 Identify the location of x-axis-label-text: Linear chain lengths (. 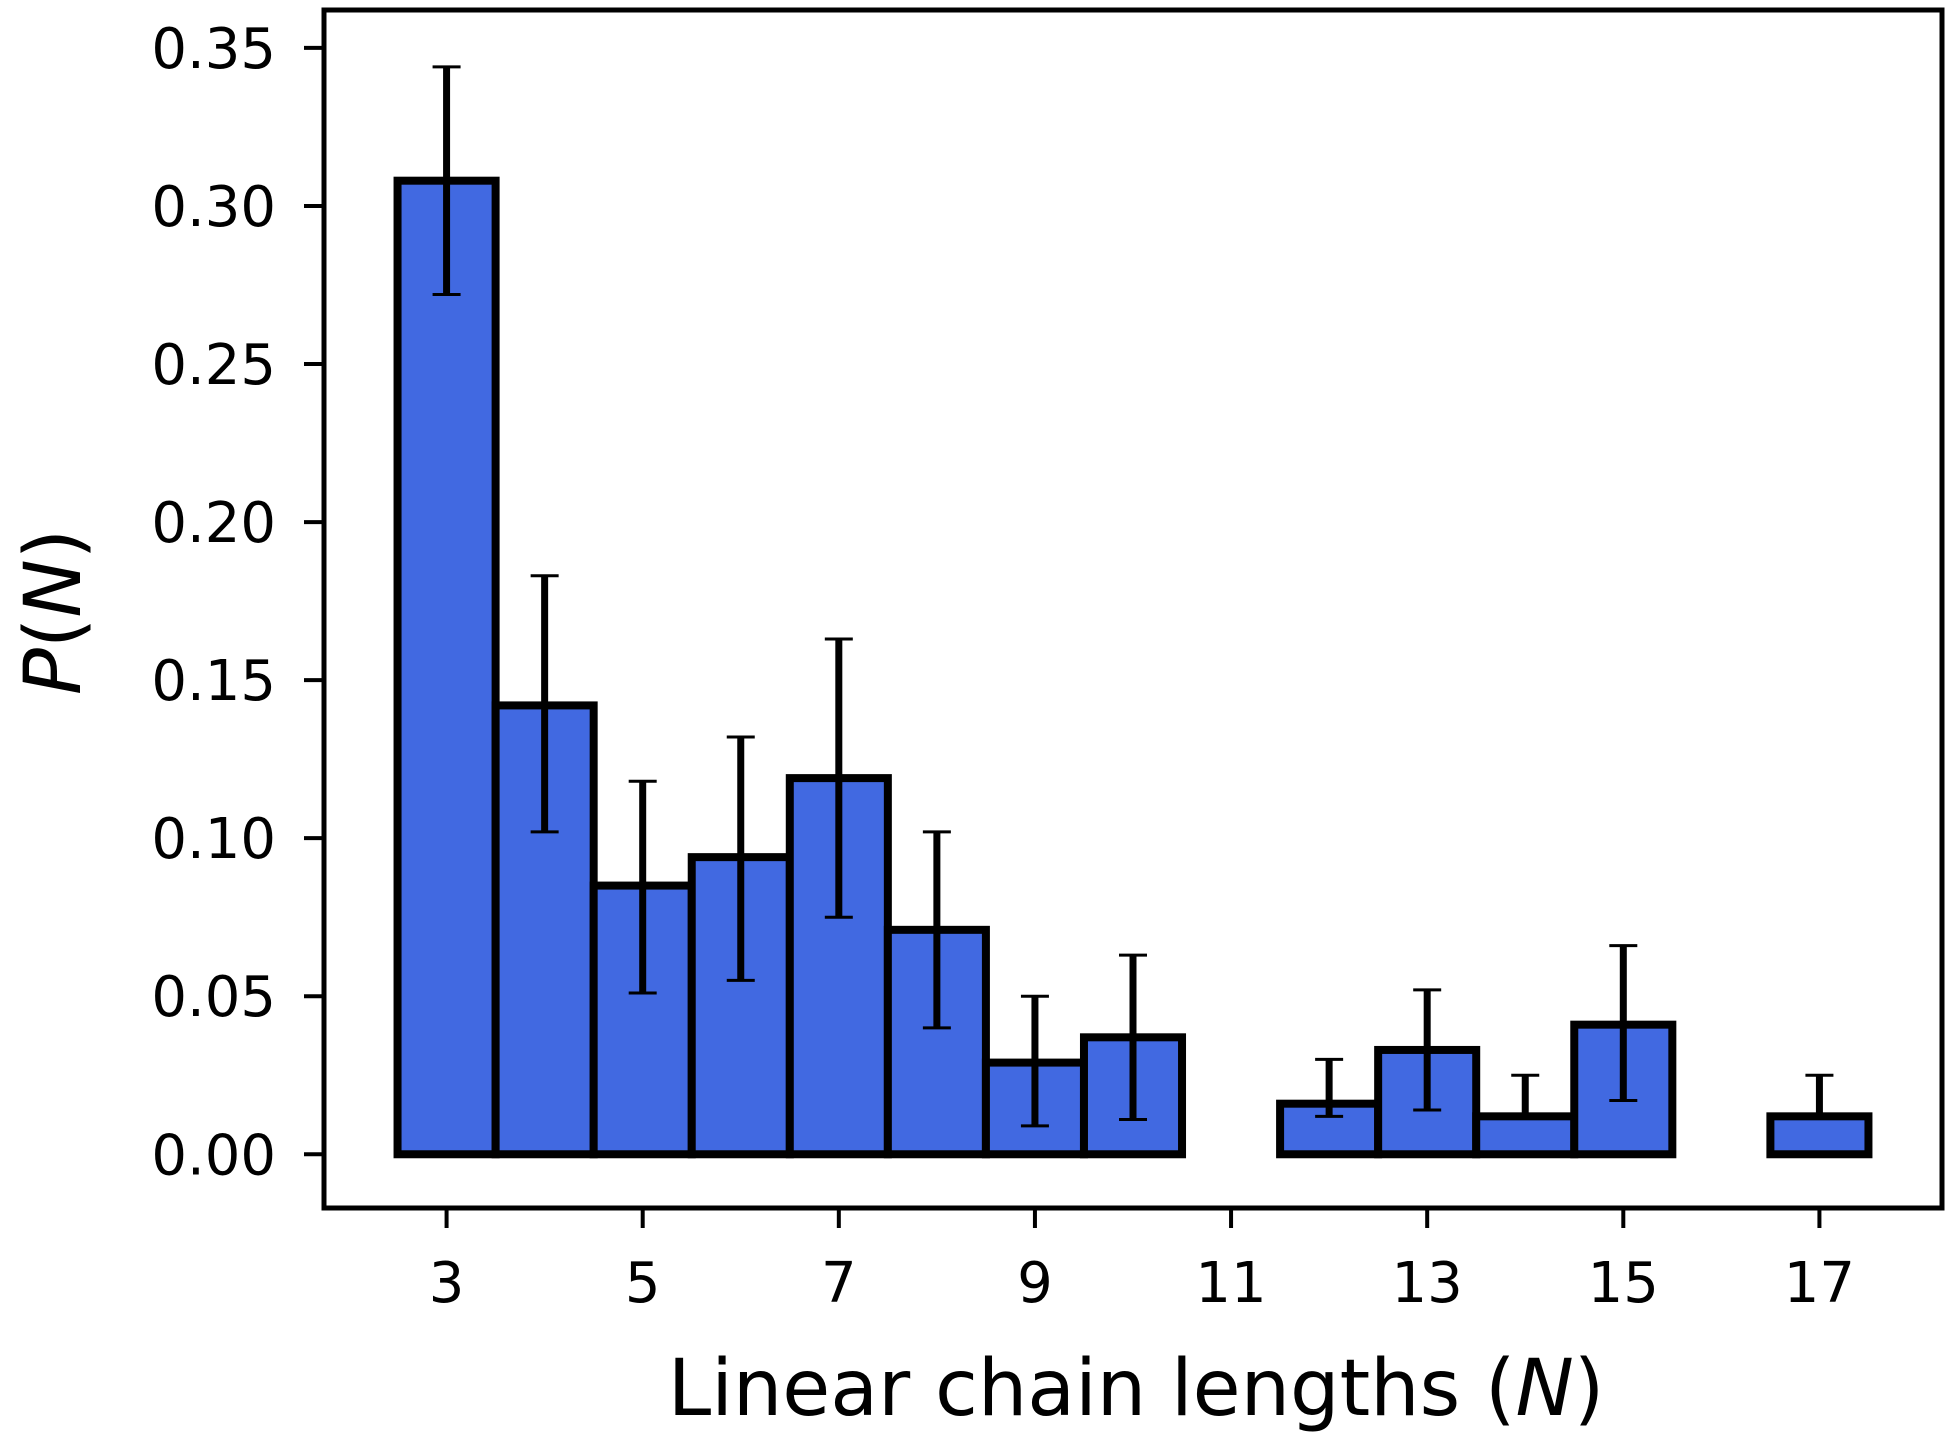
(1092, 1389).